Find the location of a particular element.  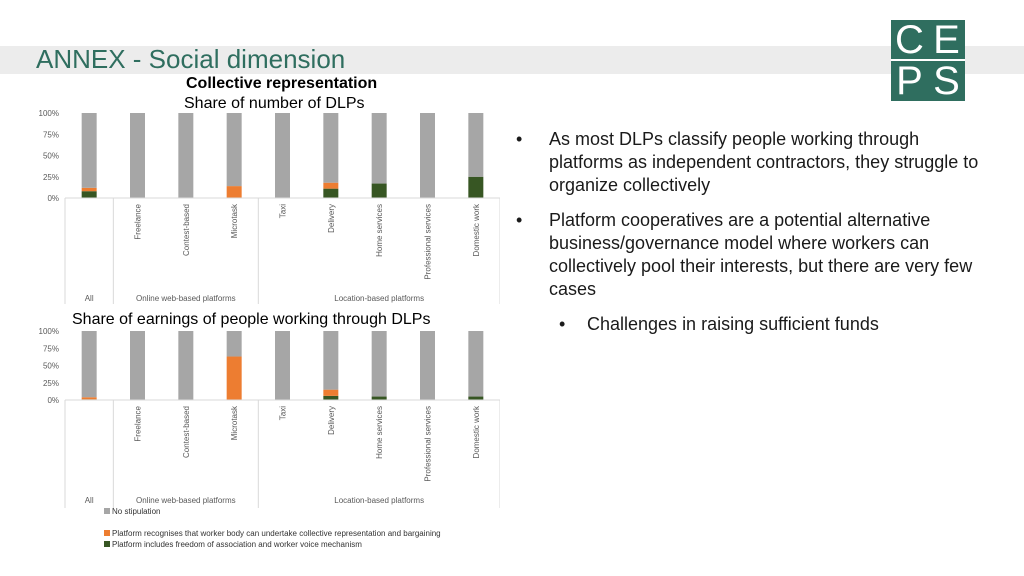

logo-letter-e: E is located at coordinates (946, 40).